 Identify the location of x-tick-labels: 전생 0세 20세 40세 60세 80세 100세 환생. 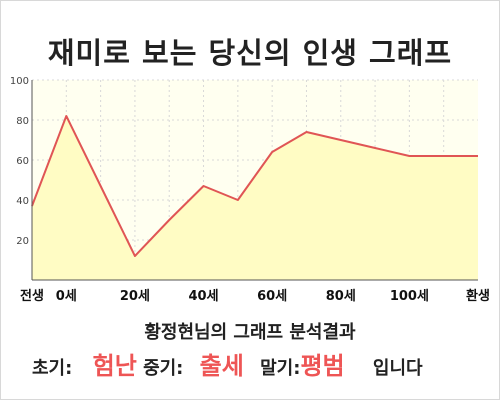
(255, 296).